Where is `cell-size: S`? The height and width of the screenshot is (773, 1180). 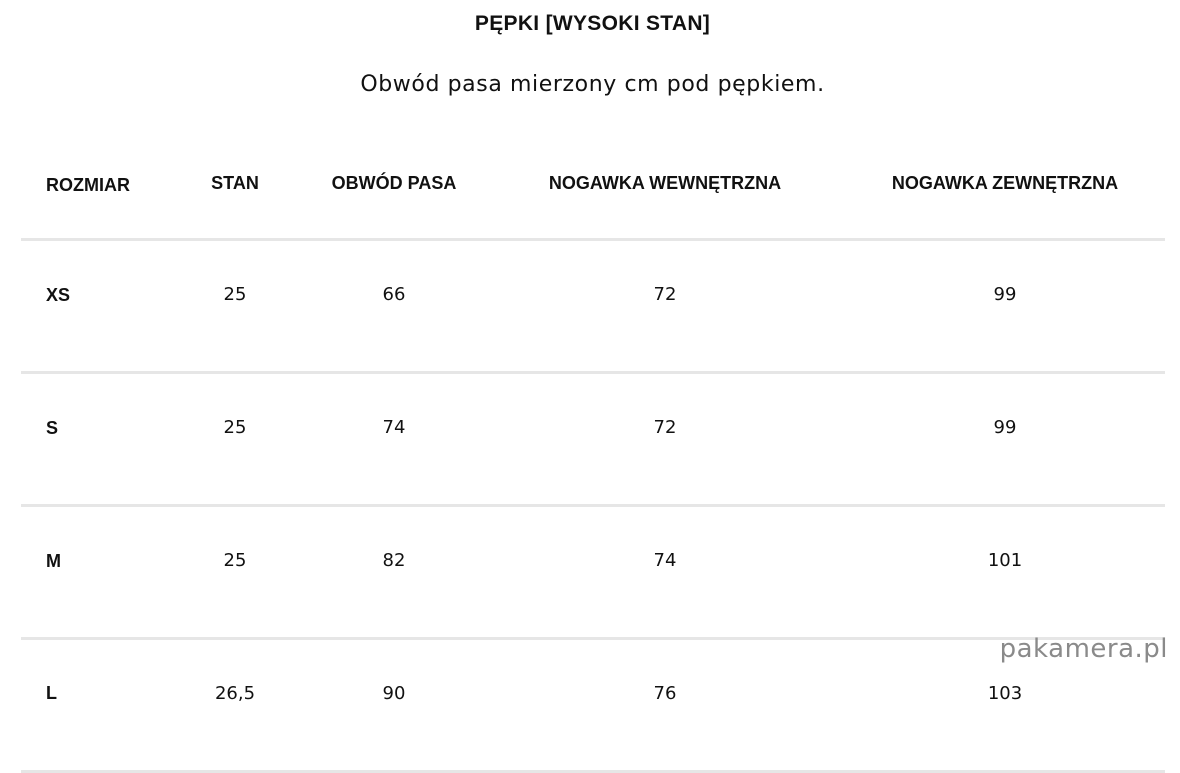
cell-size: S is located at coordinates (94, 439).